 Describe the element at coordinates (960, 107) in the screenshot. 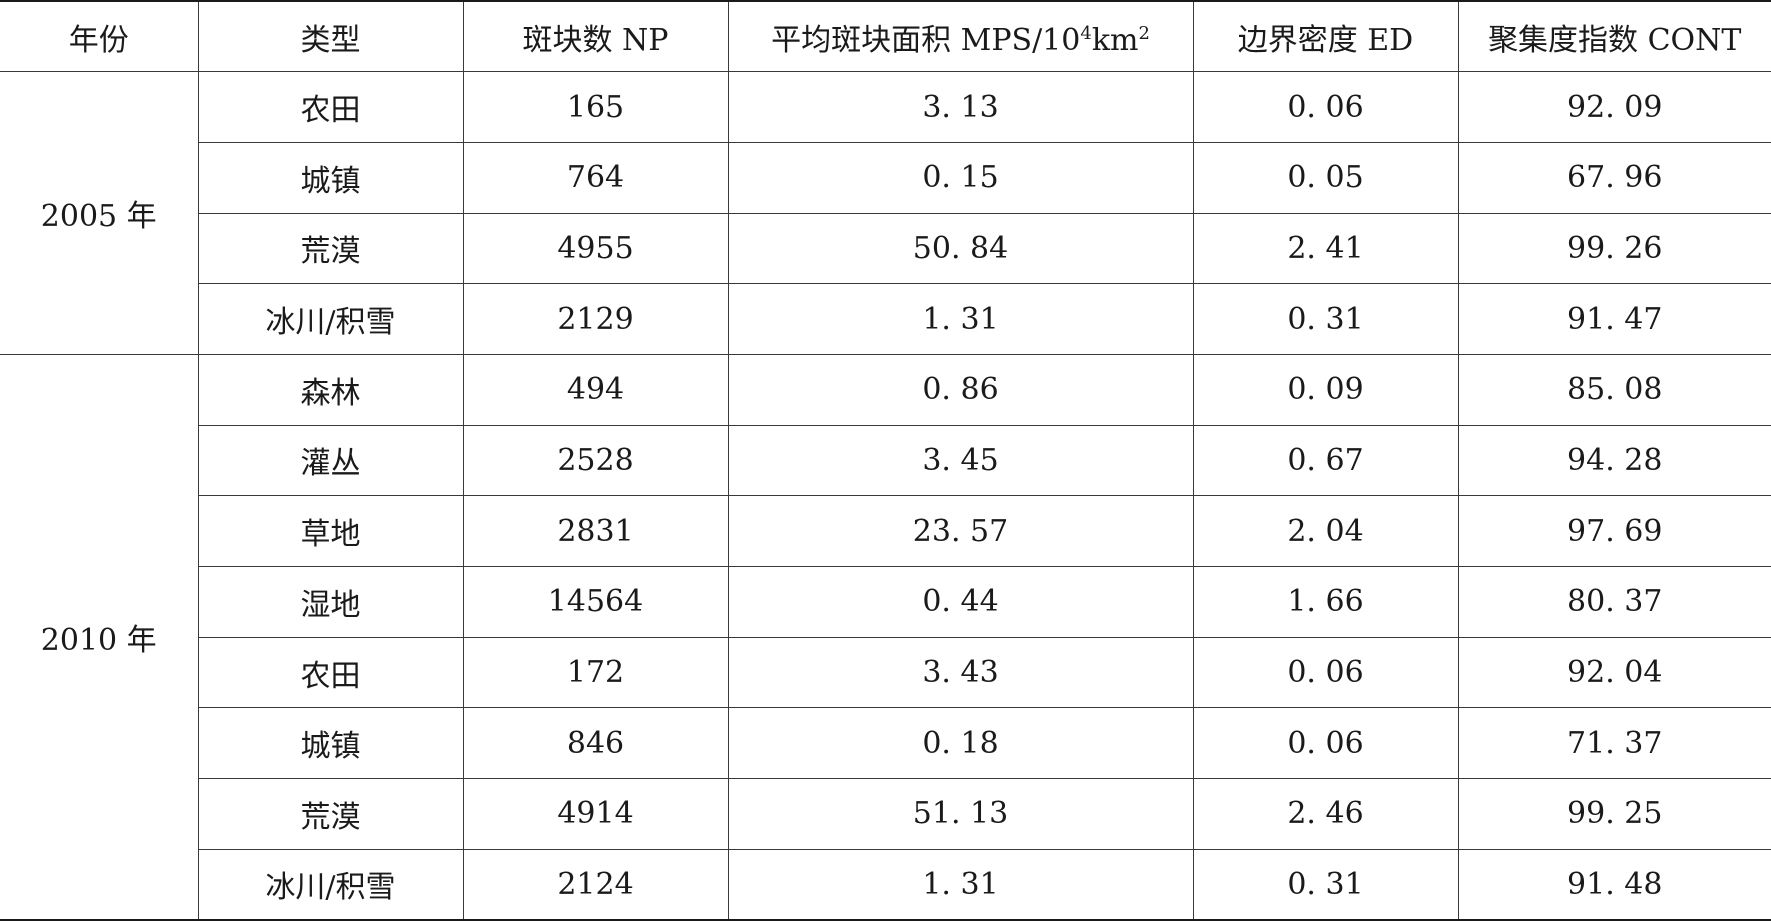

I see `mps-cell: 3. 13` at that location.